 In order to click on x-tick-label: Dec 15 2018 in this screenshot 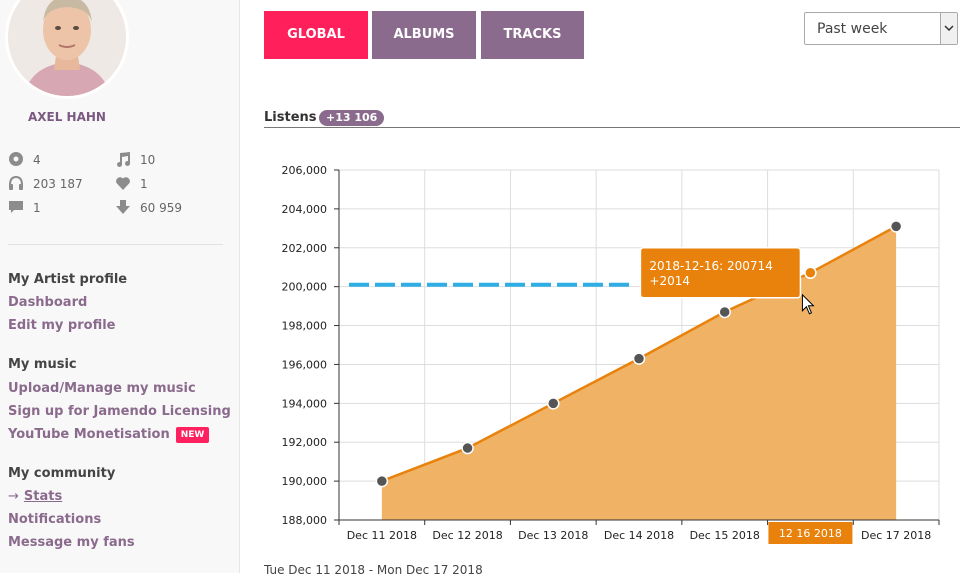, I will do `click(725, 535)`.